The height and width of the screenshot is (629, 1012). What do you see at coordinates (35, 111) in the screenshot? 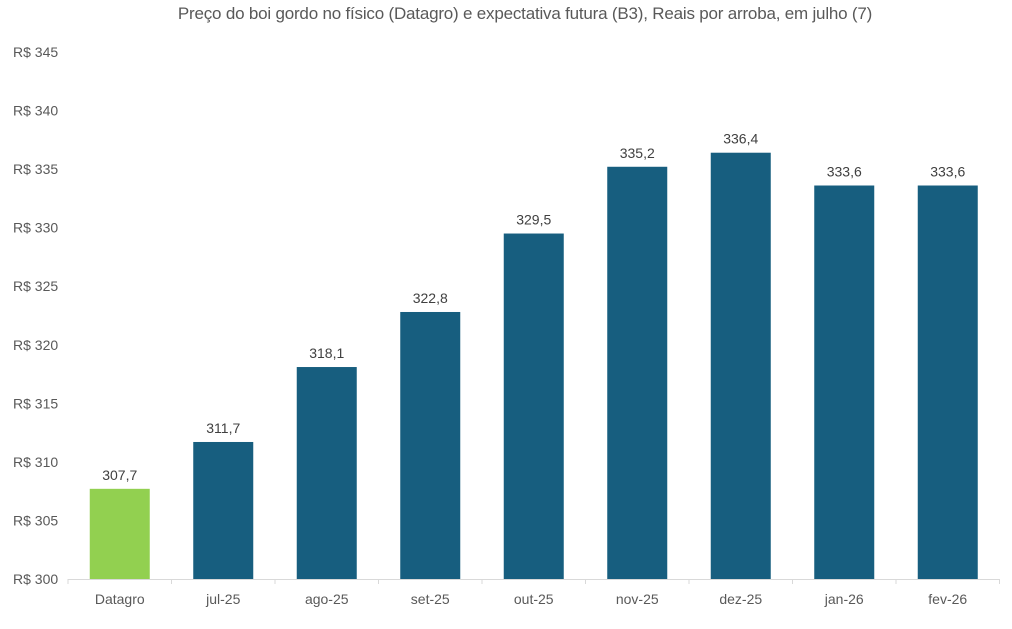
I see `y-tick-label: R$ 340` at bounding box center [35, 111].